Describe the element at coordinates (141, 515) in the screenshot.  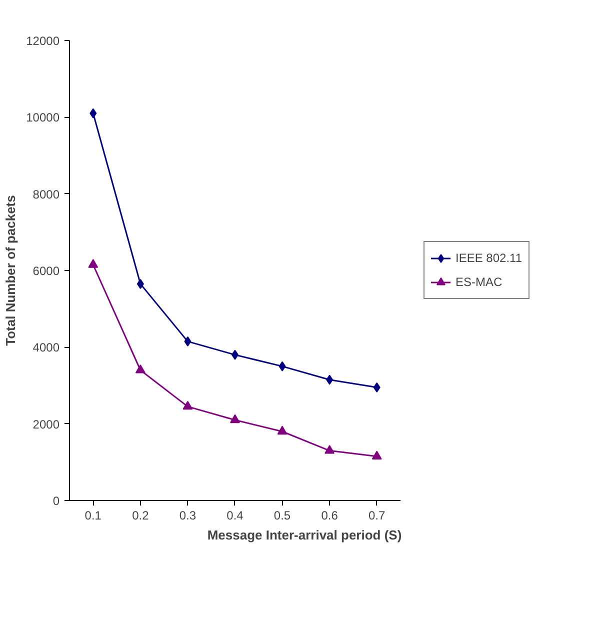
I see `x-tick-label: 0.2` at that location.